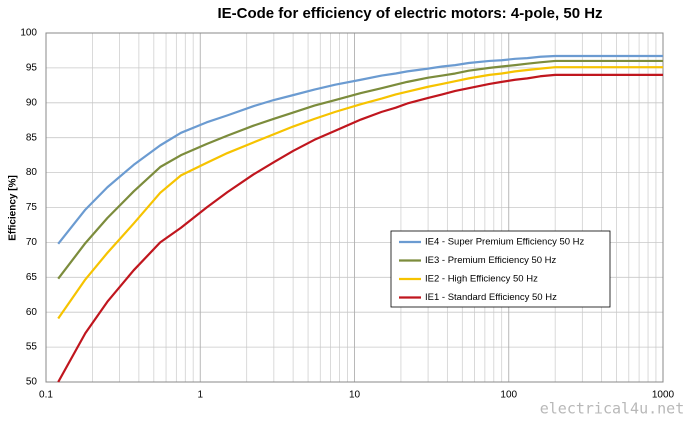 This screenshot has width=696, height=422. I want to click on legend-label: IE1 - Standard Efficiency 50 Hz, so click(491, 297).